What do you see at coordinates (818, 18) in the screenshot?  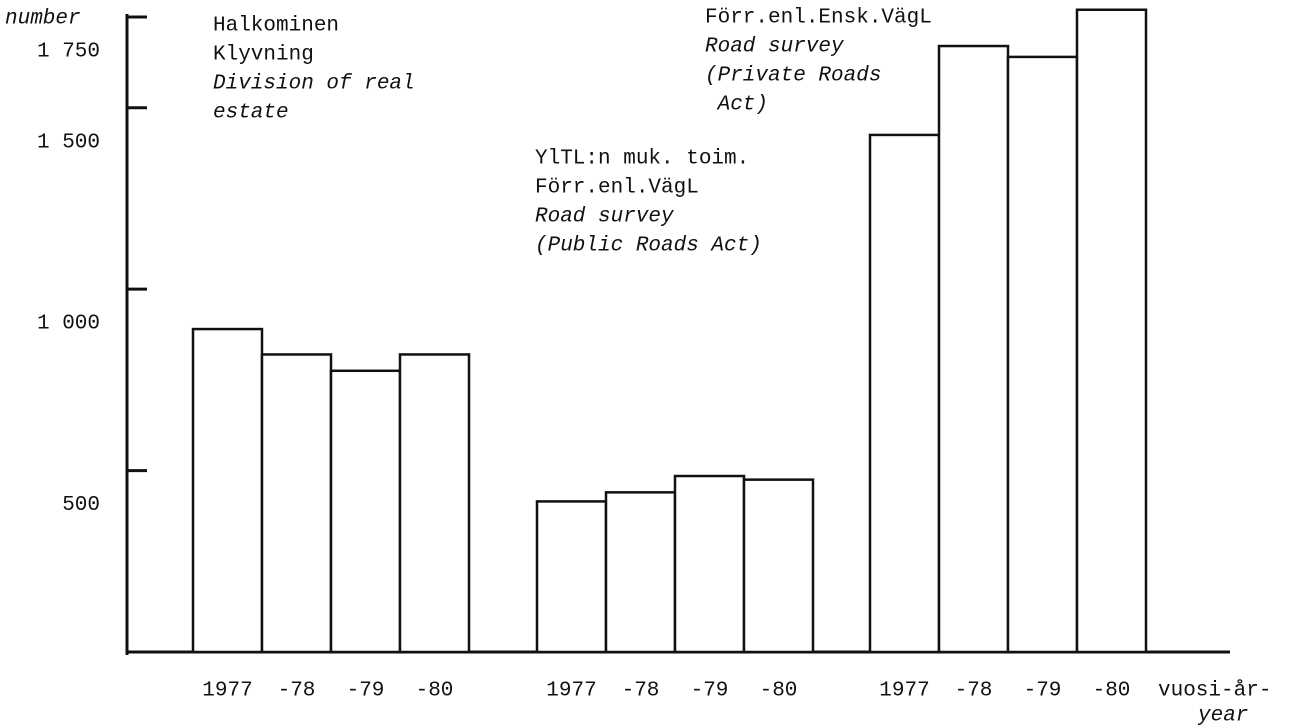 I see `group-label: Förr.enl.Ensk.VägL` at bounding box center [818, 18].